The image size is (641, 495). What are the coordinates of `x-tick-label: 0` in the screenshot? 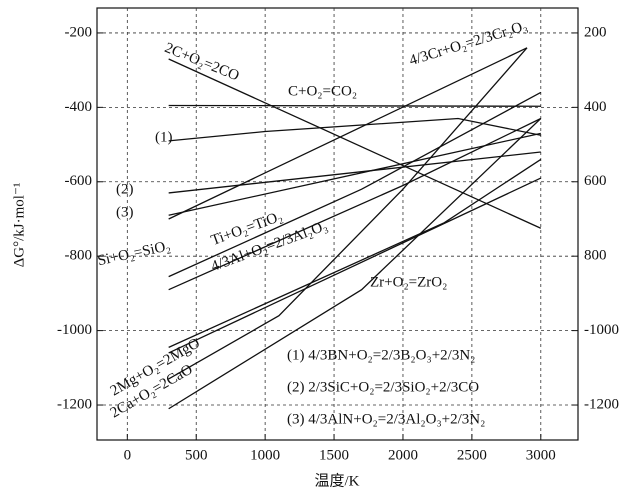 It's located at (128, 455).